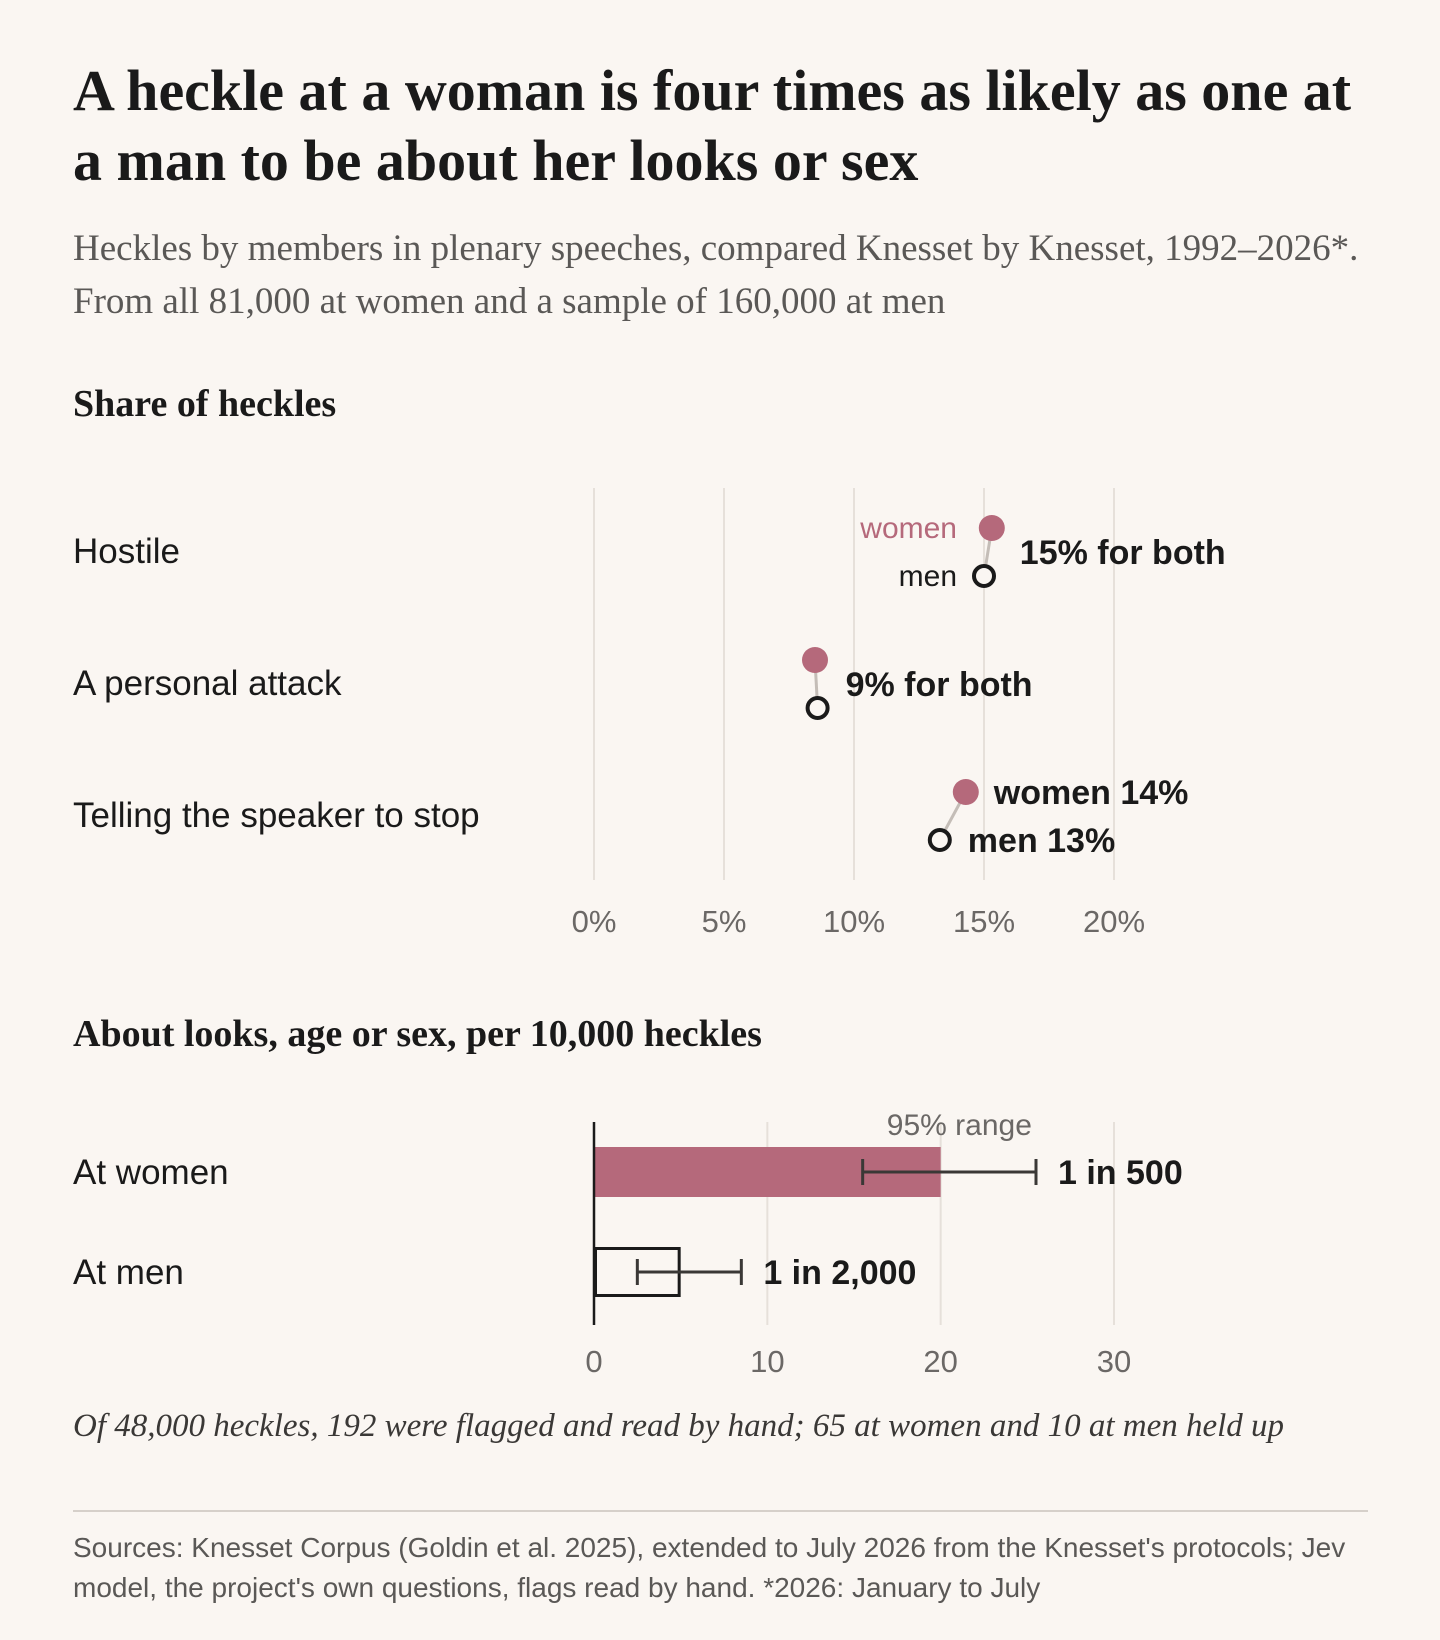 The image size is (1440, 1640). Describe the element at coordinates (724, 921) in the screenshot. I see `x-tick-label: 5%` at that location.